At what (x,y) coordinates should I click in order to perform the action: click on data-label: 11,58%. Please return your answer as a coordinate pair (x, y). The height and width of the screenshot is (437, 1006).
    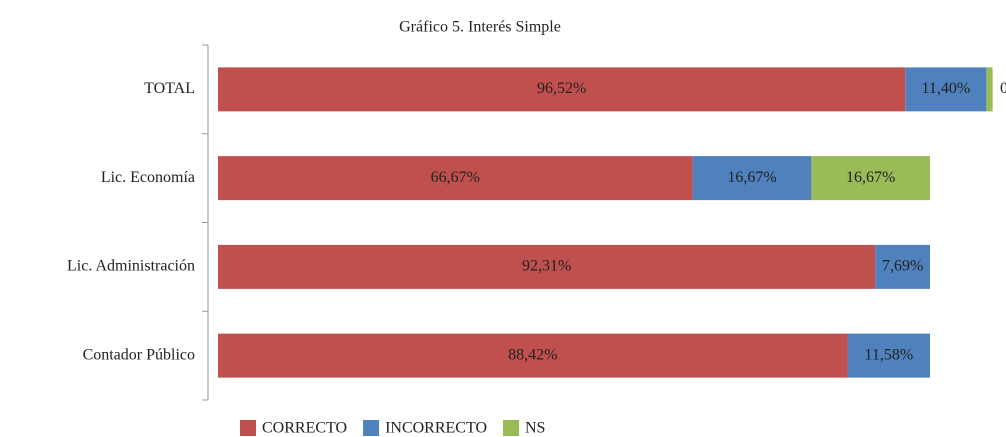
    Looking at the image, I should click on (888, 354).